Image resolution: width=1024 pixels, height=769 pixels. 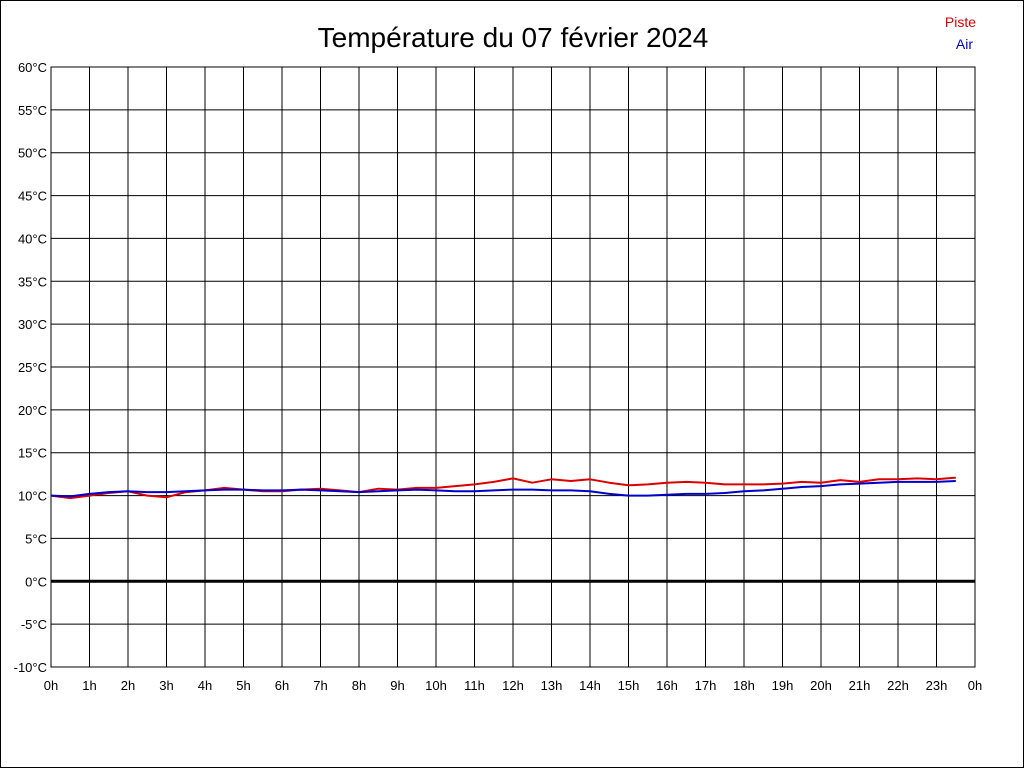 I want to click on x-tick-label: 3h, so click(x=166, y=685).